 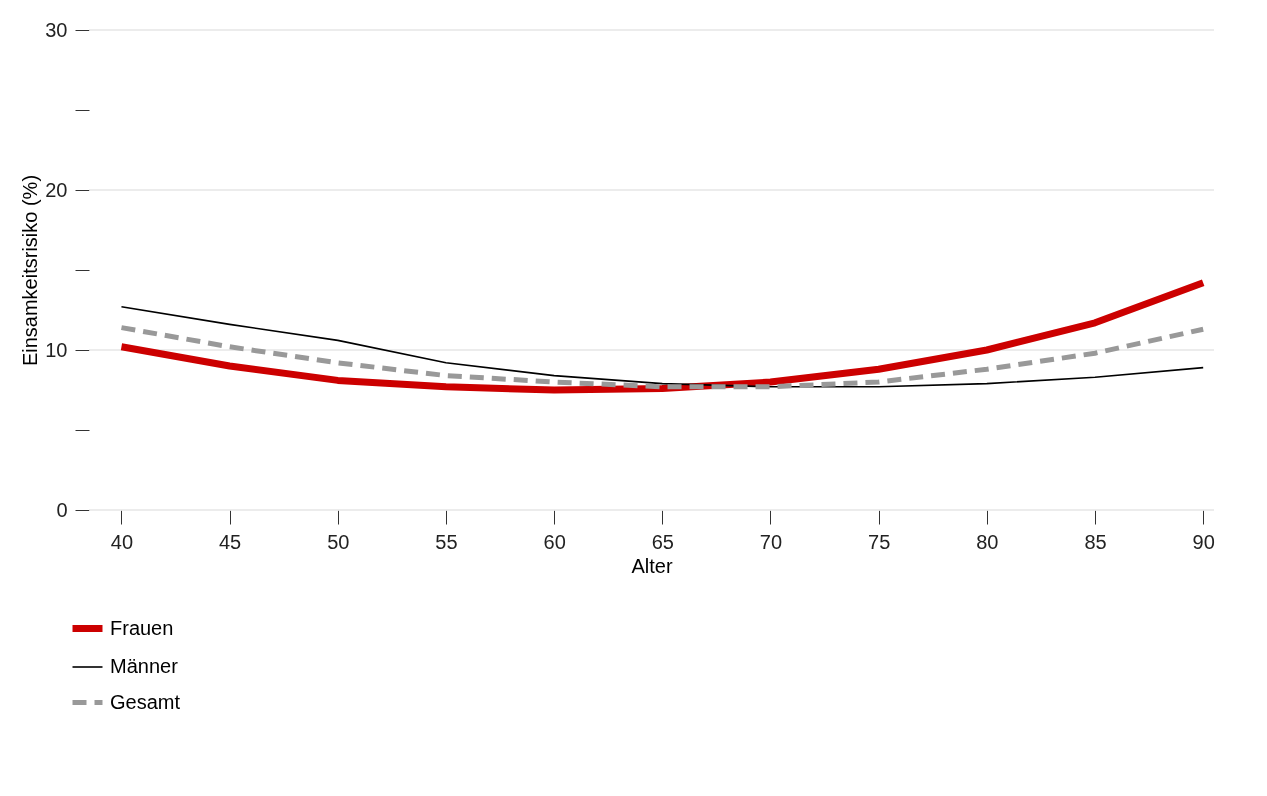 I want to click on x-tick-label: 40, so click(x=122, y=541).